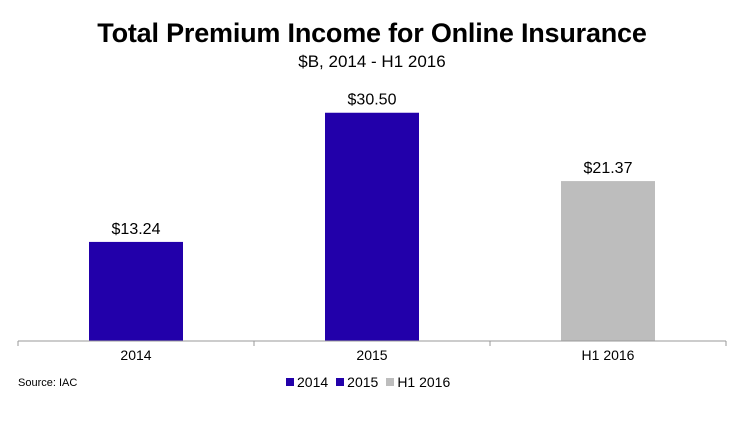 This screenshot has height=422, width=744. What do you see at coordinates (363, 382) in the screenshot?
I see `legend-label-2015: 2015` at bounding box center [363, 382].